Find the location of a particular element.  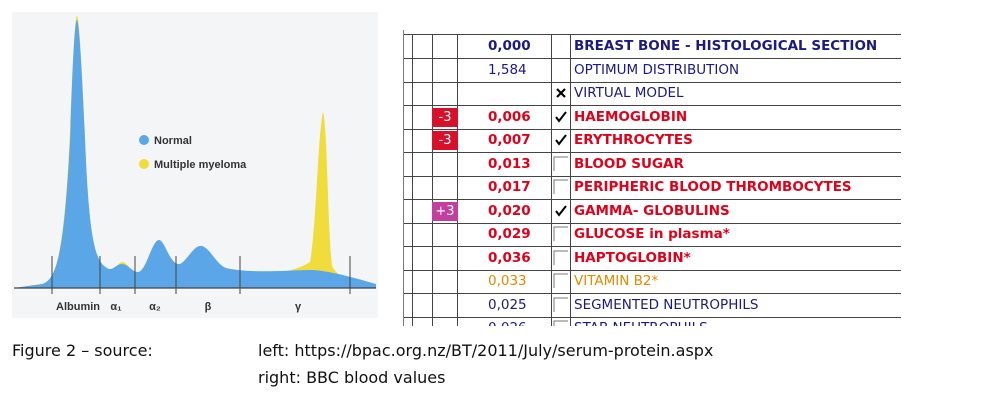

label-cell: GLUCOSE in plasma* is located at coordinates (652, 234).